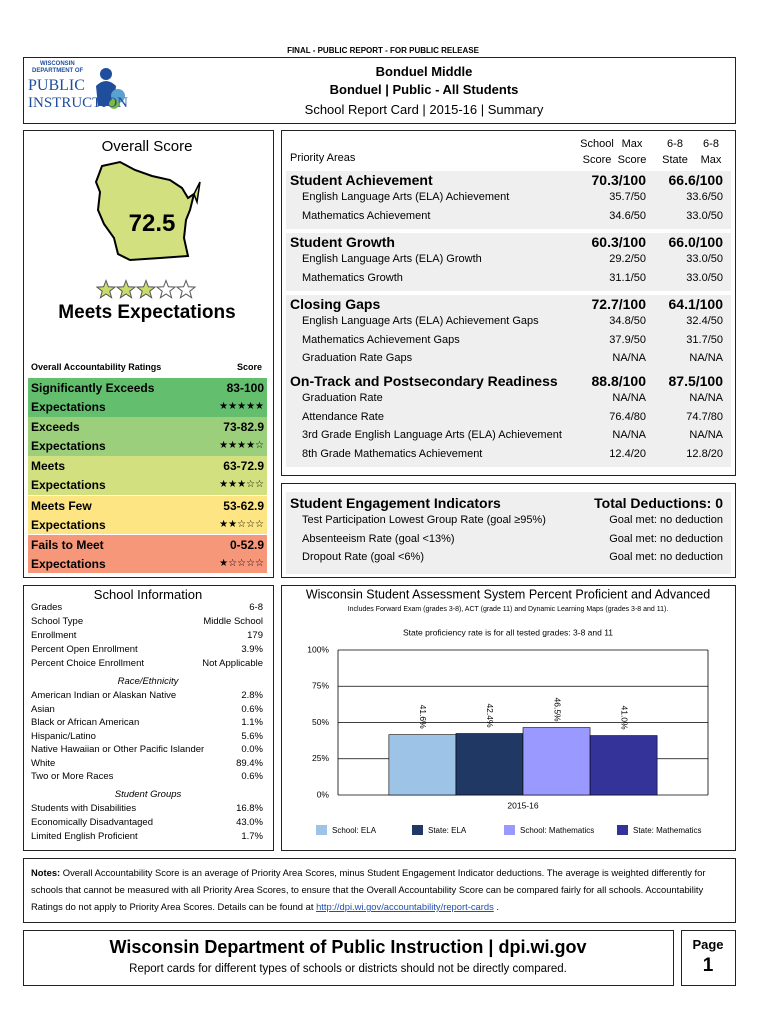 The height and width of the screenshot is (1024, 768). I want to click on info-label: Asian, so click(43, 709).